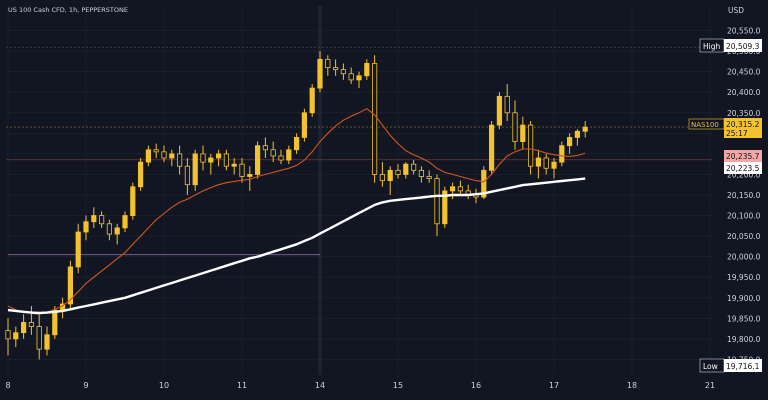 Image resolution: width=768 pixels, height=400 pixels. Describe the element at coordinates (725, 128) in the screenshot. I see `current-price-badge: NAS100 20,315.2 25:17` at that location.